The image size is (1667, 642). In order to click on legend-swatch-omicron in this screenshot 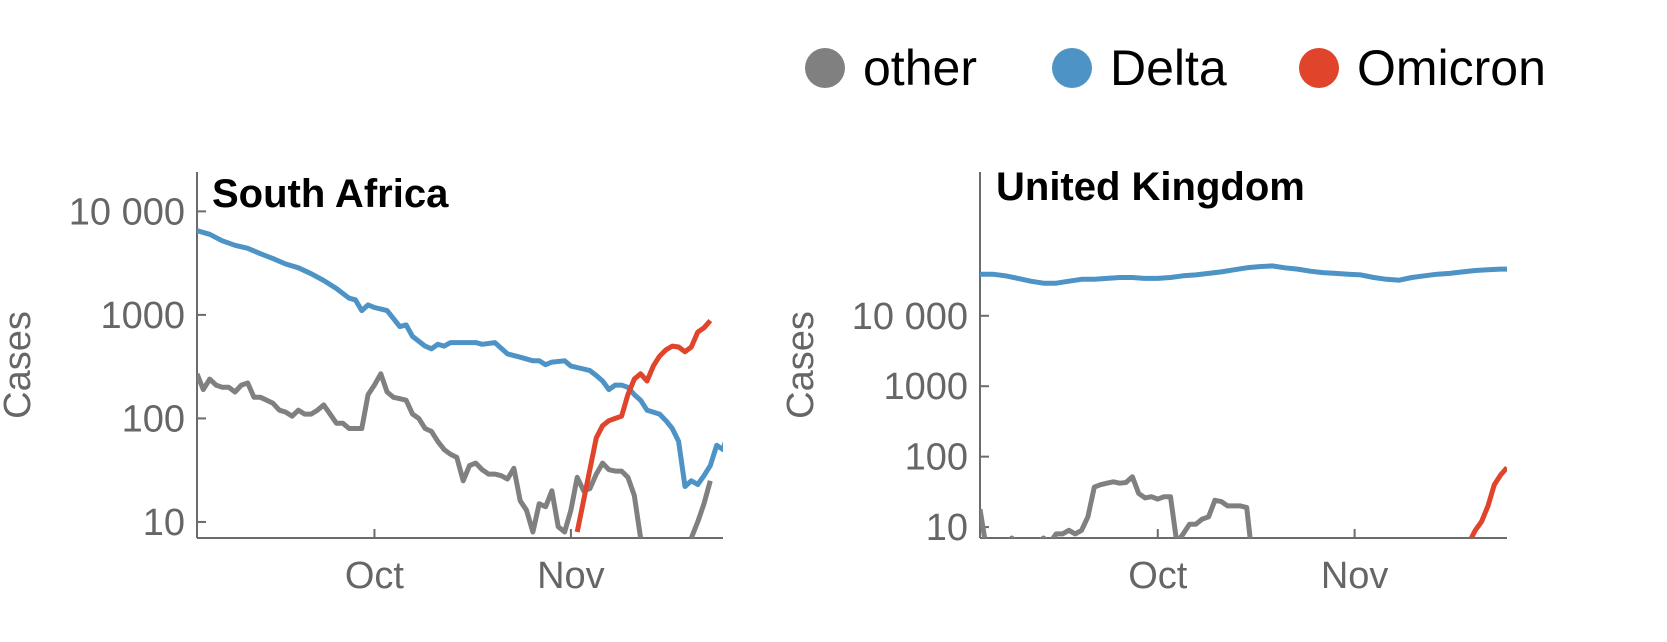, I will do `click(1319, 68)`.